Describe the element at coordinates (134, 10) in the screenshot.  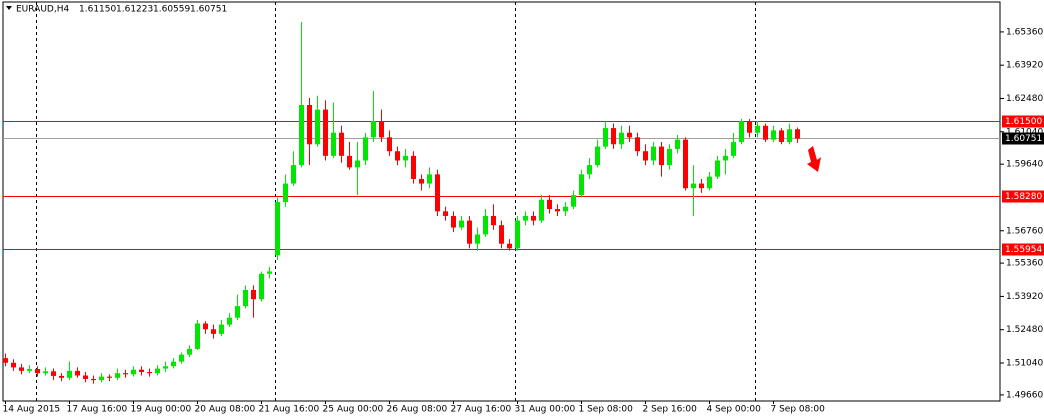
I see `header-high: 1.61223` at that location.